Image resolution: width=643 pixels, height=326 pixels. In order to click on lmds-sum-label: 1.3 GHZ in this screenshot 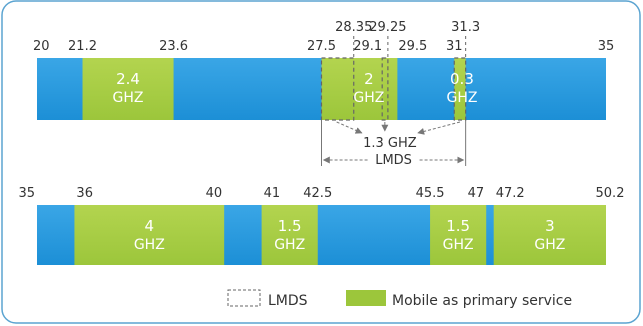, I will do `click(390, 143)`.